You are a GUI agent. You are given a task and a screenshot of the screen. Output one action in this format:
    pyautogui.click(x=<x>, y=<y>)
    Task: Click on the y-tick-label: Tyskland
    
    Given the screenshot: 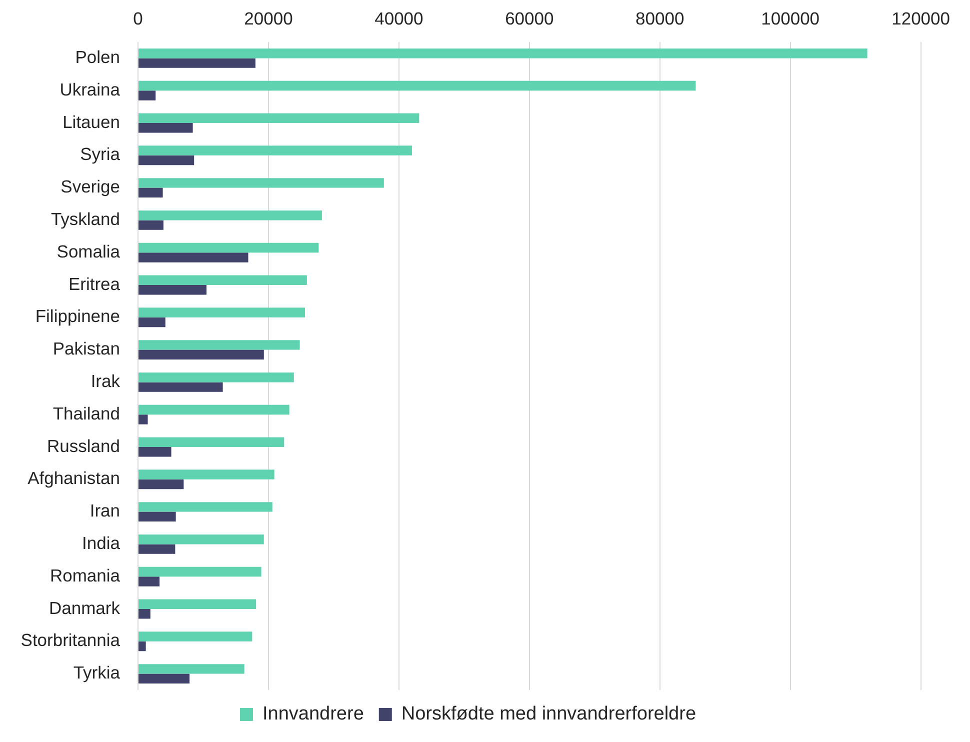 What is the action you would take?
    pyautogui.click(x=85, y=219)
    